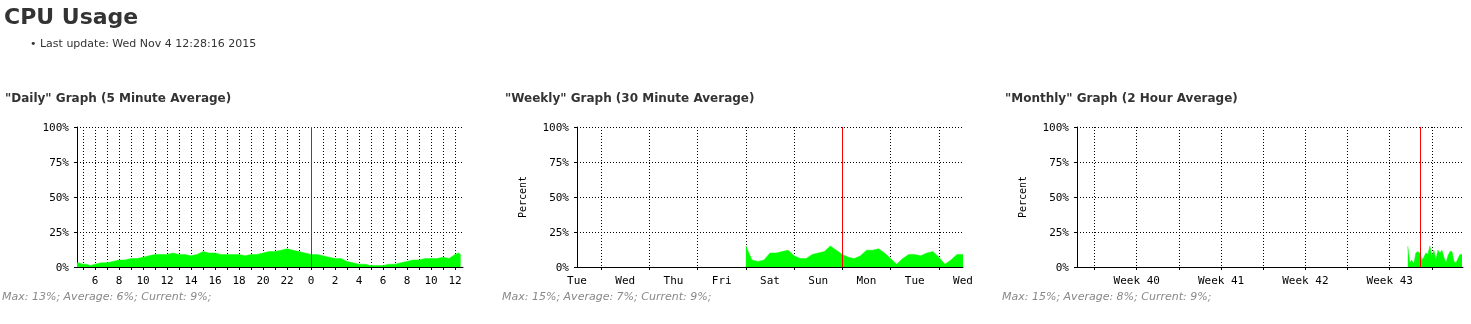 The image size is (1471, 324). What do you see at coordinates (287, 280) in the screenshot?
I see `x-tick-label: 22` at bounding box center [287, 280].